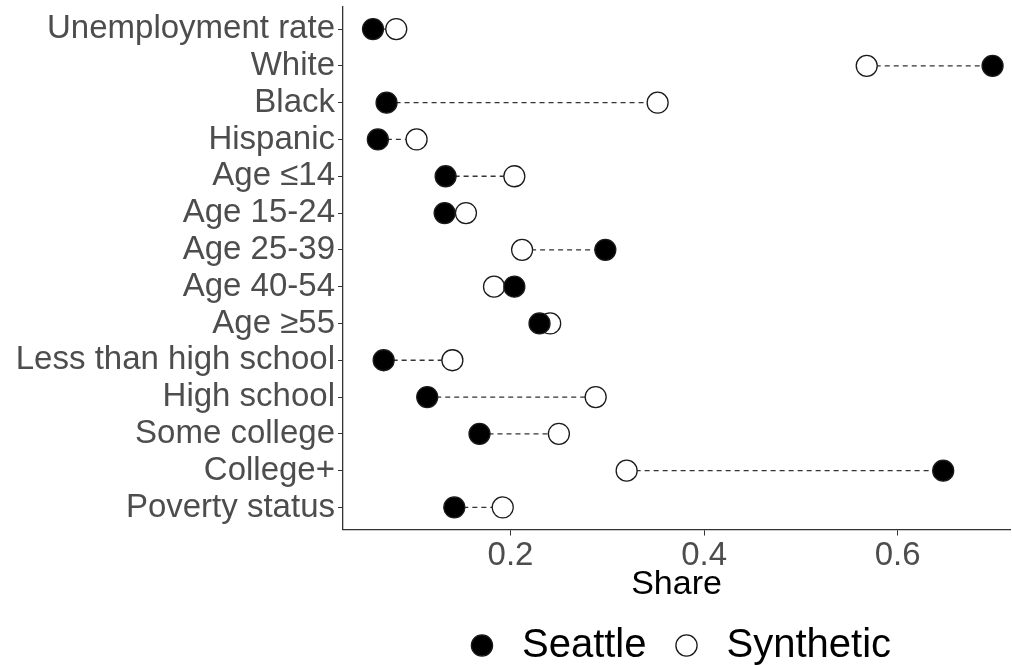 The image size is (1012, 665). Describe the element at coordinates (809, 642) in the screenshot. I see `legend-label: Synthetic` at that location.